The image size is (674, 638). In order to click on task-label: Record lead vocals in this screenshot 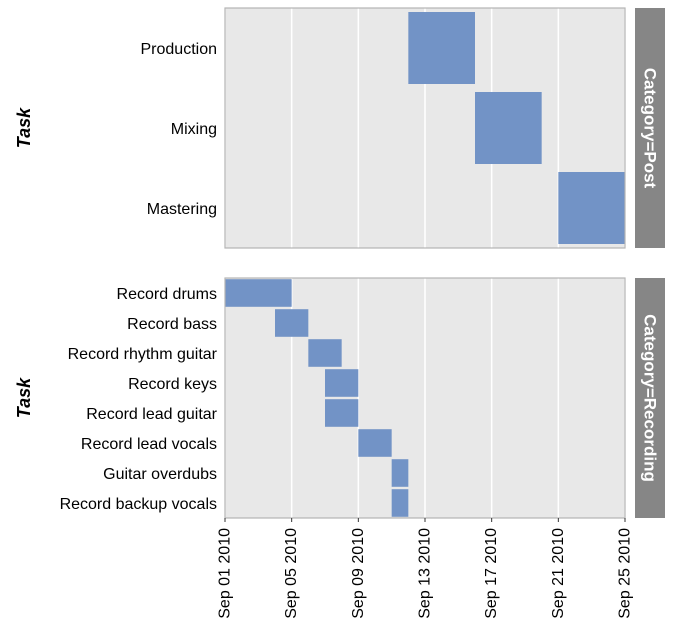, I will do `click(149, 444)`.